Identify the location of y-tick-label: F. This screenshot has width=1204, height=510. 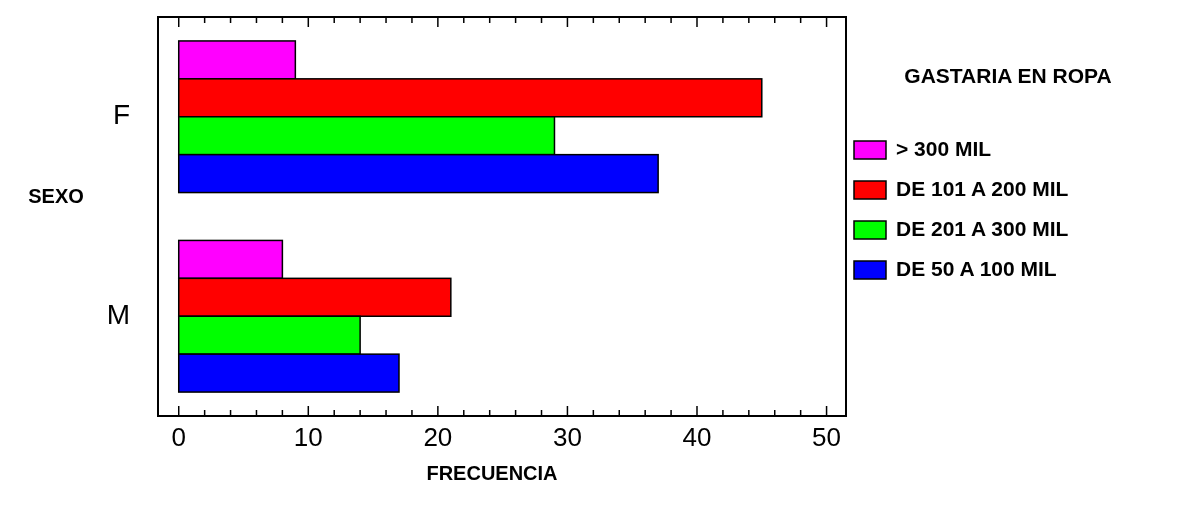
(121, 115).